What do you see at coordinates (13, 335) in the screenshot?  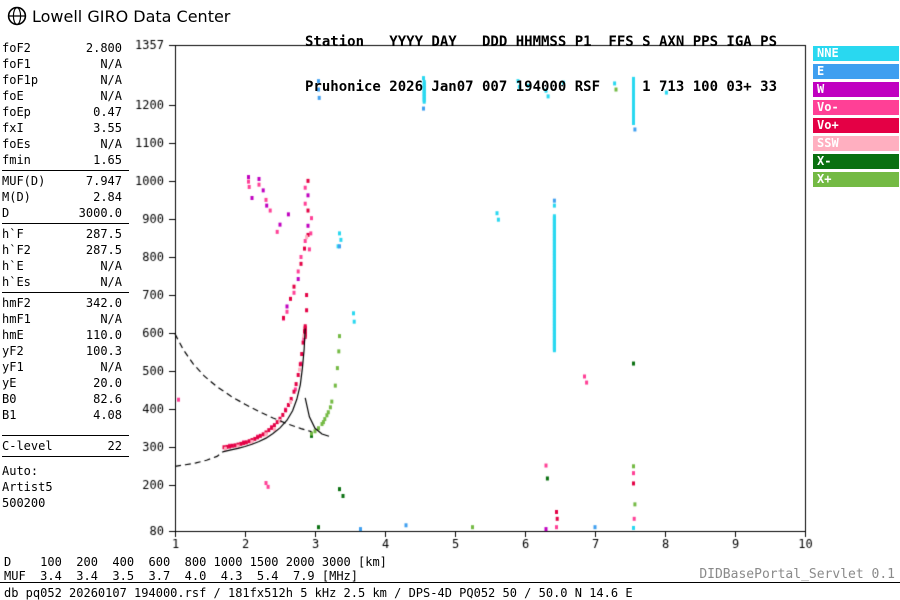 I see `param-name: hmE` at bounding box center [13, 335].